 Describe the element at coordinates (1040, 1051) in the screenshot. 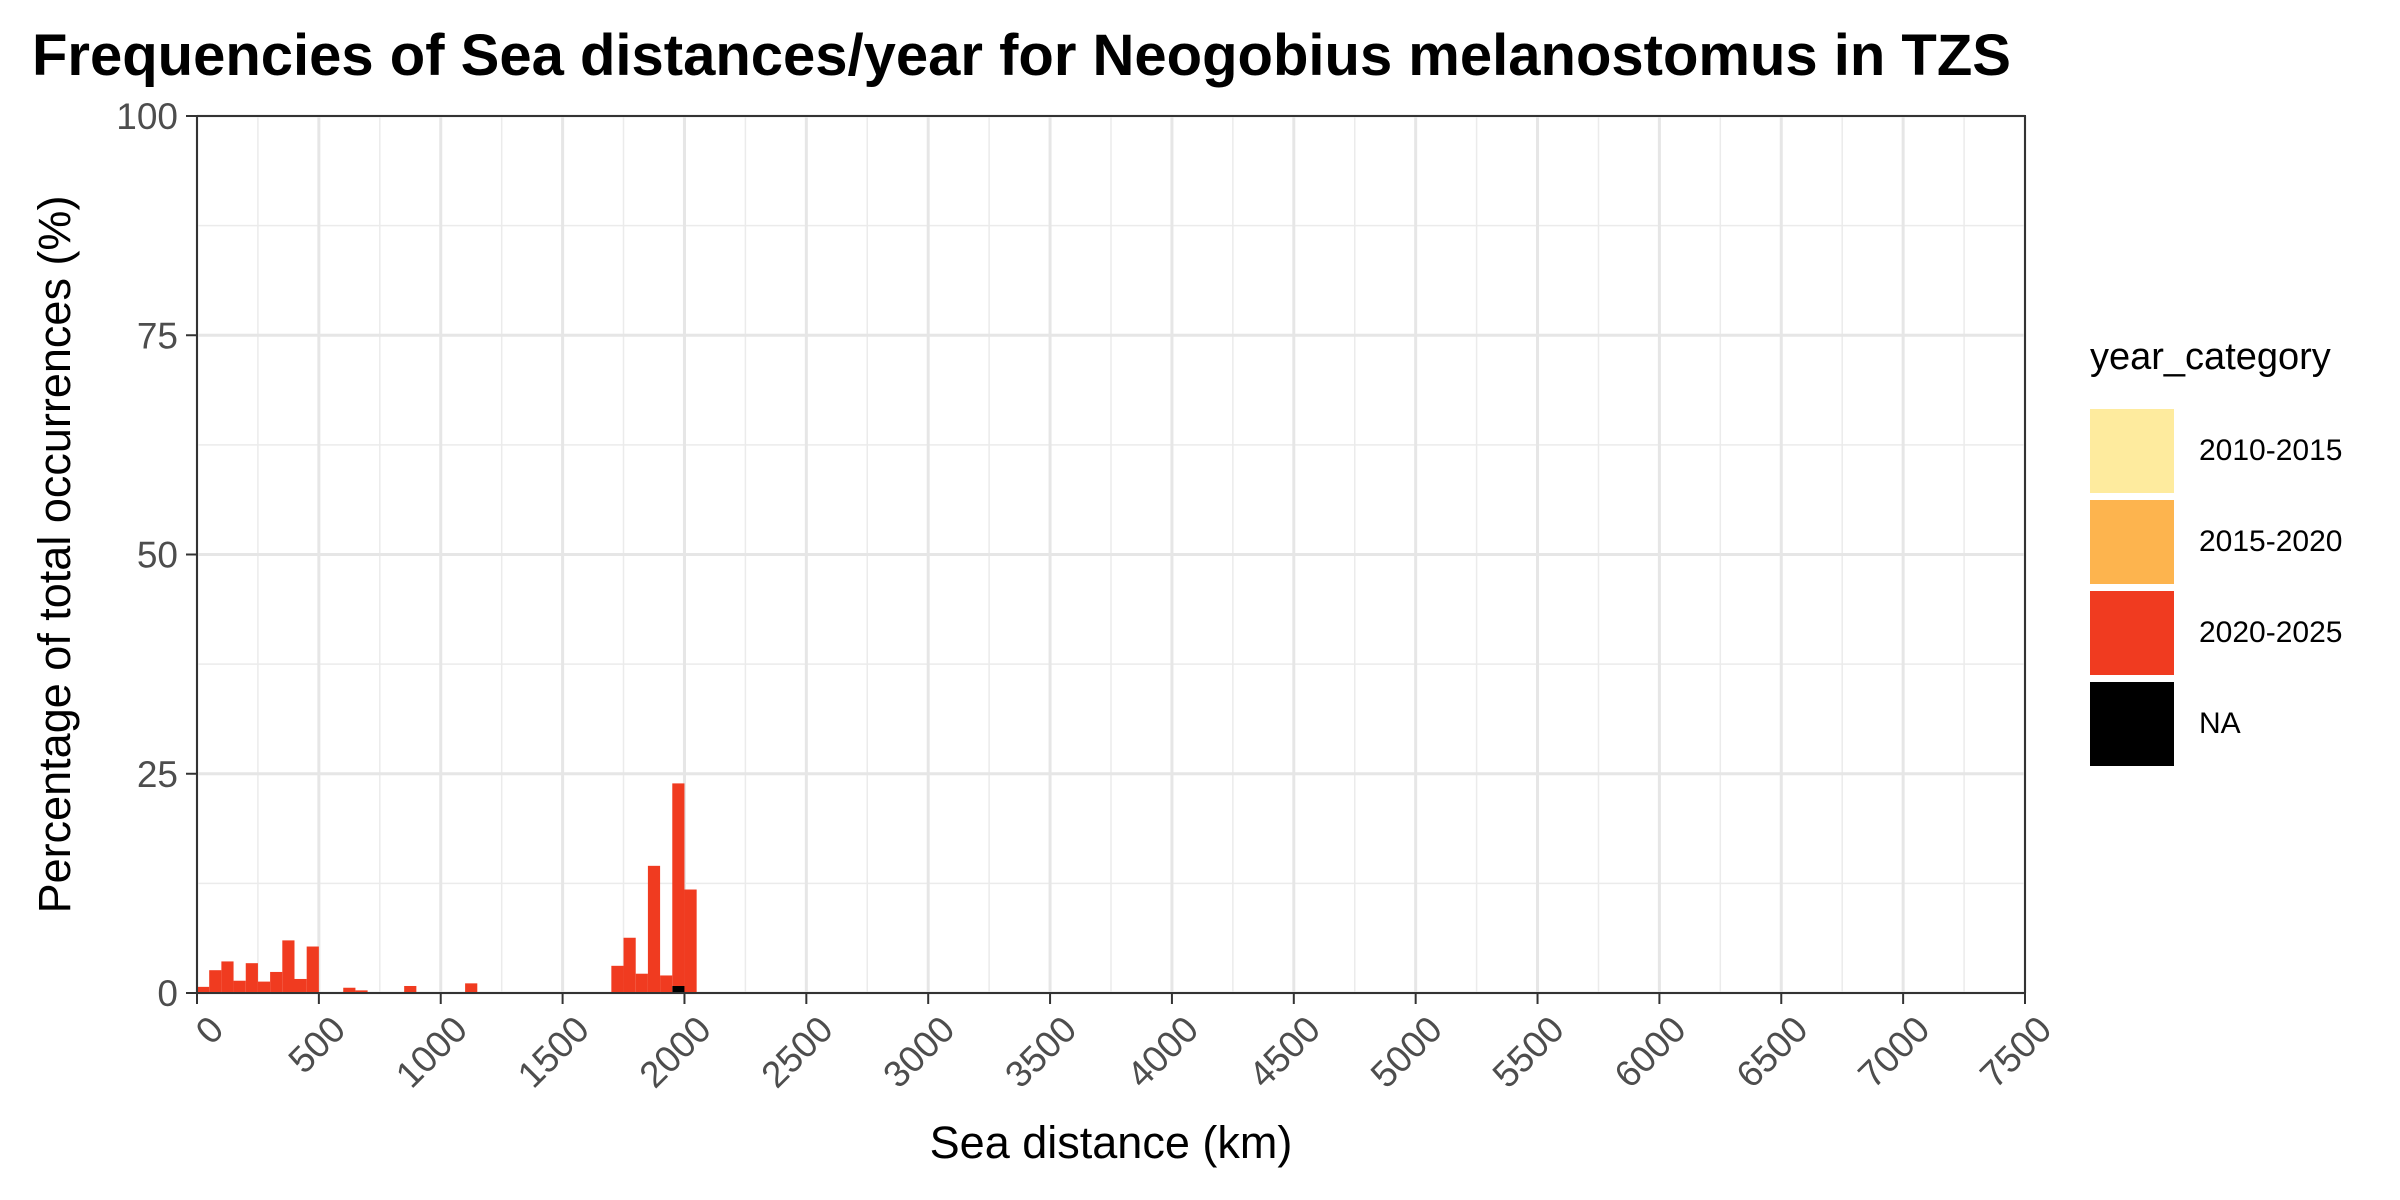

I see `x-tick-label: 3500` at that location.